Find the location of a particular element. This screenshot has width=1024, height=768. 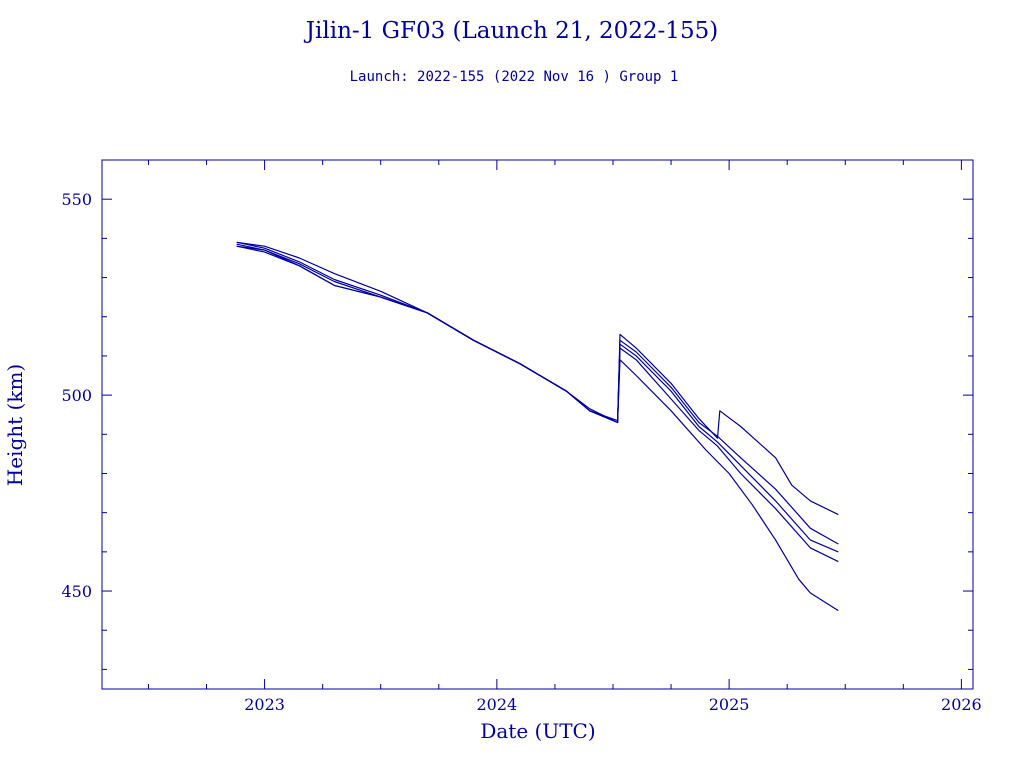

x-axis-label: Date (UTC) is located at coordinates (537, 731).